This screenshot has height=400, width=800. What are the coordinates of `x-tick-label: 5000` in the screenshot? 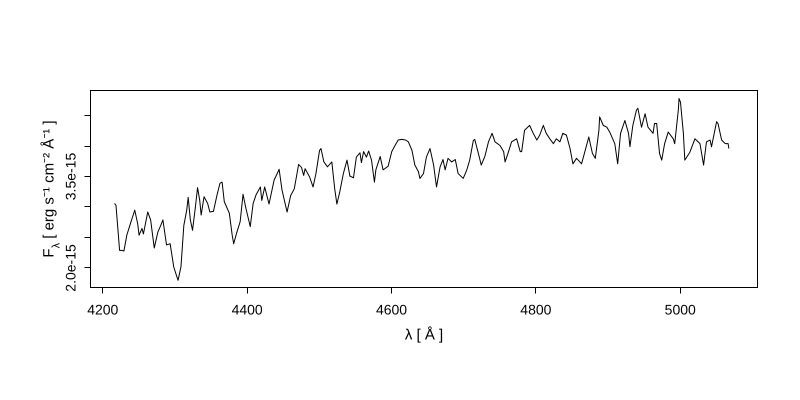 It's located at (680, 310).